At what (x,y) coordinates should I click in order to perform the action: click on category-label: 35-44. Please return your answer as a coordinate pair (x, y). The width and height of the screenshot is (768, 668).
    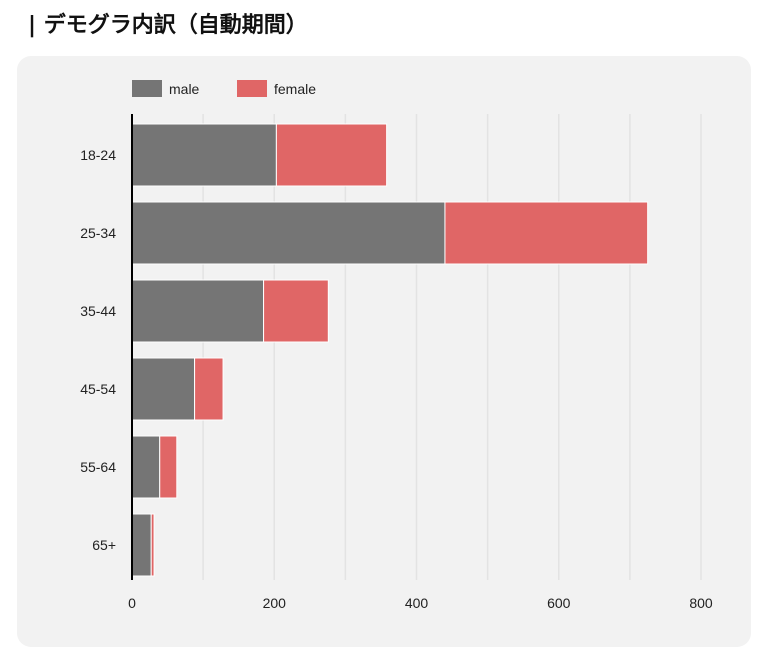
    Looking at the image, I should click on (98, 311).